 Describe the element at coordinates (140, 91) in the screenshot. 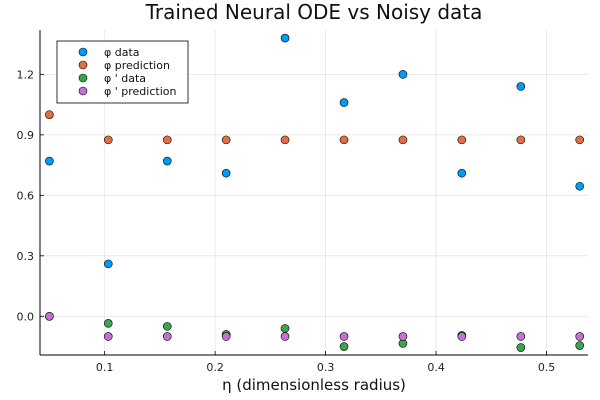

I see `legend-label: φ ' prediction` at that location.